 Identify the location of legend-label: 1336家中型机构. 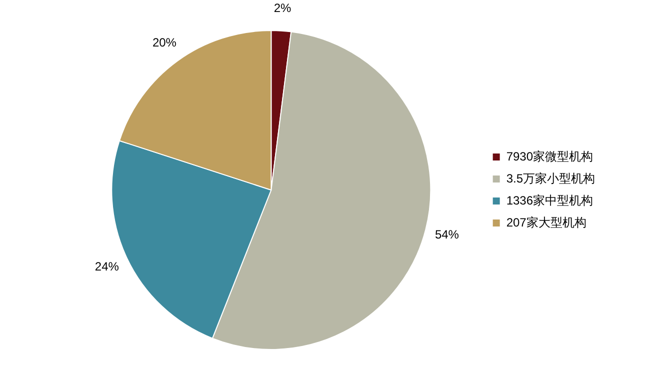
(550, 200).